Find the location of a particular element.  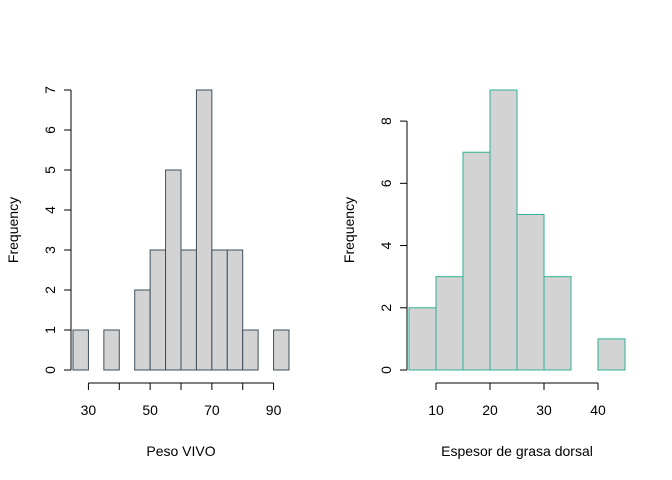

x-tick-label: 70 is located at coordinates (212, 410).